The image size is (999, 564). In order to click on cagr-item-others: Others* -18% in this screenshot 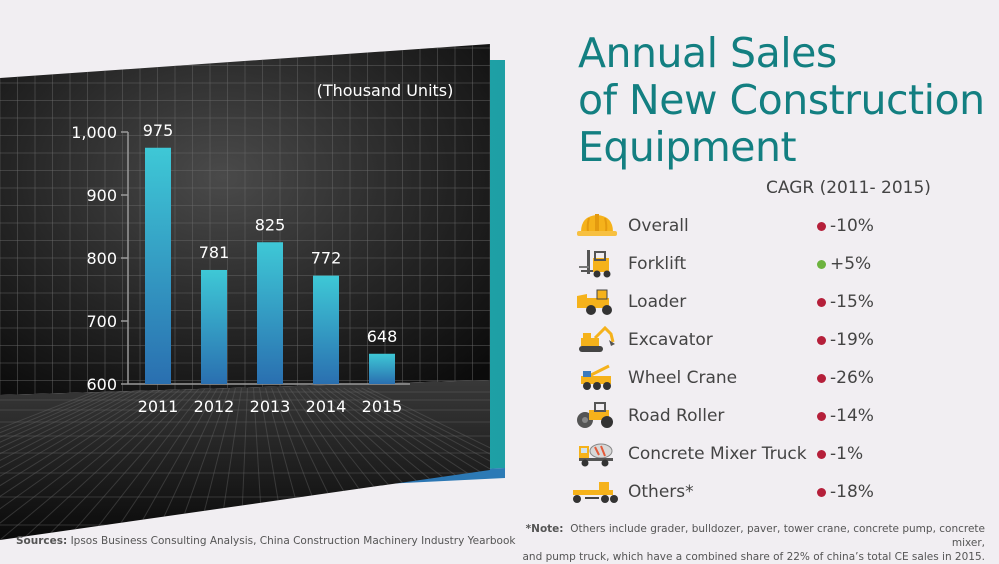, I will do `click(739, 491)`.